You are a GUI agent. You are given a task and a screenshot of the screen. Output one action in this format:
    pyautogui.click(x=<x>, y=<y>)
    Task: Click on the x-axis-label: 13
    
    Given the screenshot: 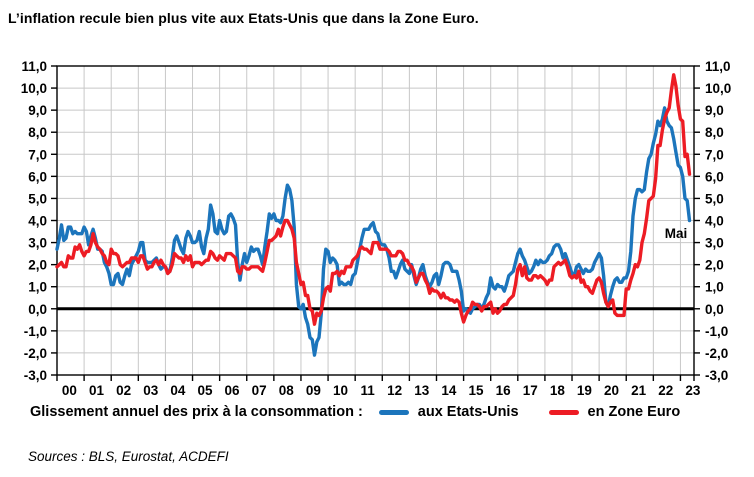 What is the action you would take?
    pyautogui.click(x=422, y=390)
    